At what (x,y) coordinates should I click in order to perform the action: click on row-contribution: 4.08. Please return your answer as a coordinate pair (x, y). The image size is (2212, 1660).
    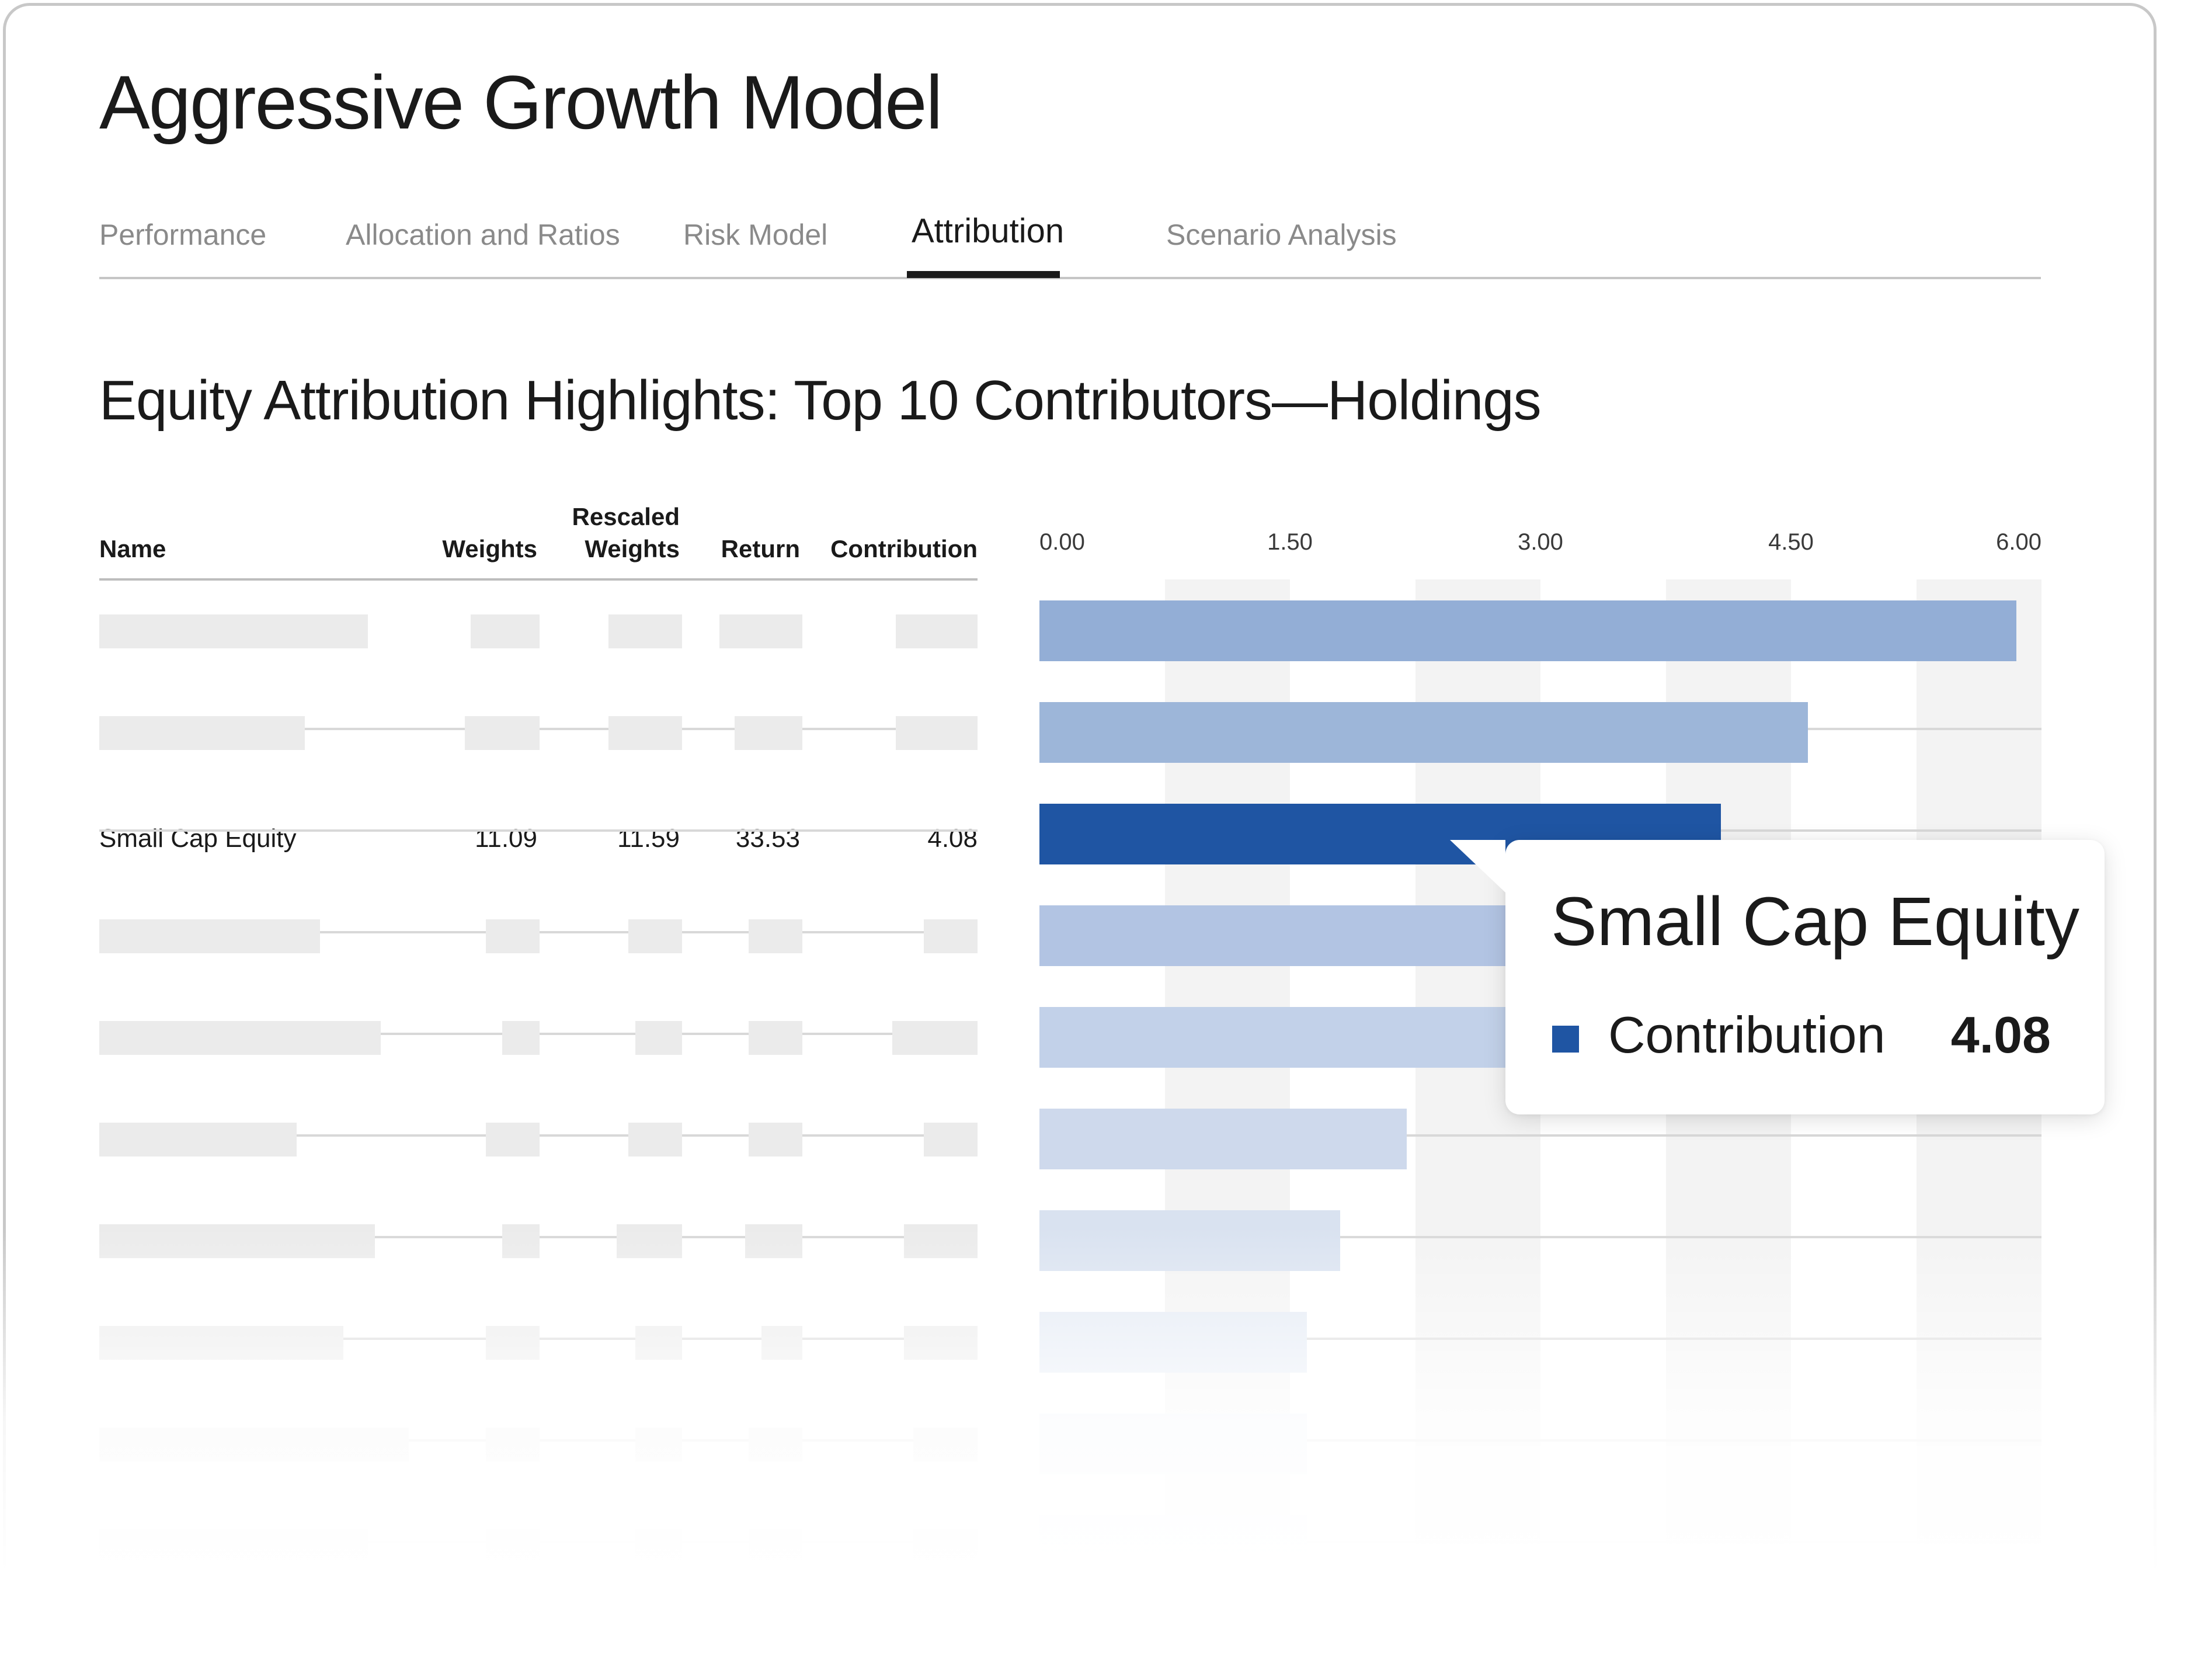
    Looking at the image, I should click on (952, 839).